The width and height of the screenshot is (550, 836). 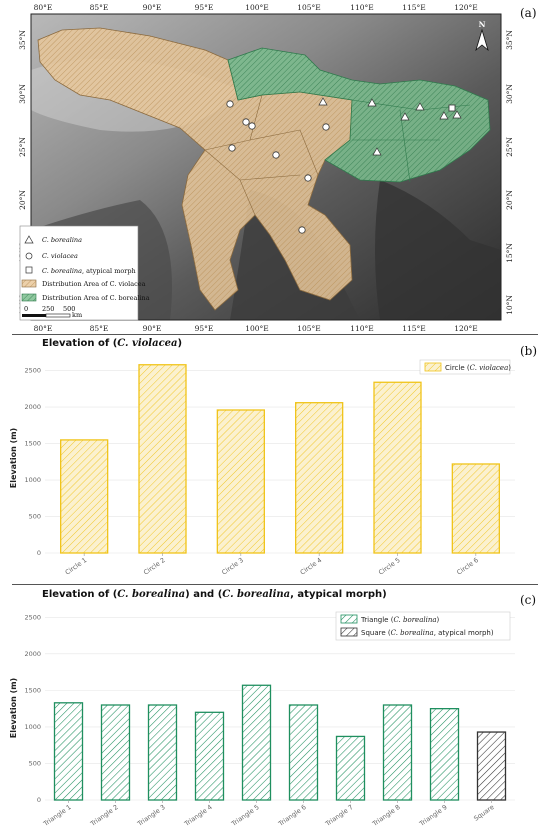 I want to click on panel-label-a: (a), so click(x=528, y=13).